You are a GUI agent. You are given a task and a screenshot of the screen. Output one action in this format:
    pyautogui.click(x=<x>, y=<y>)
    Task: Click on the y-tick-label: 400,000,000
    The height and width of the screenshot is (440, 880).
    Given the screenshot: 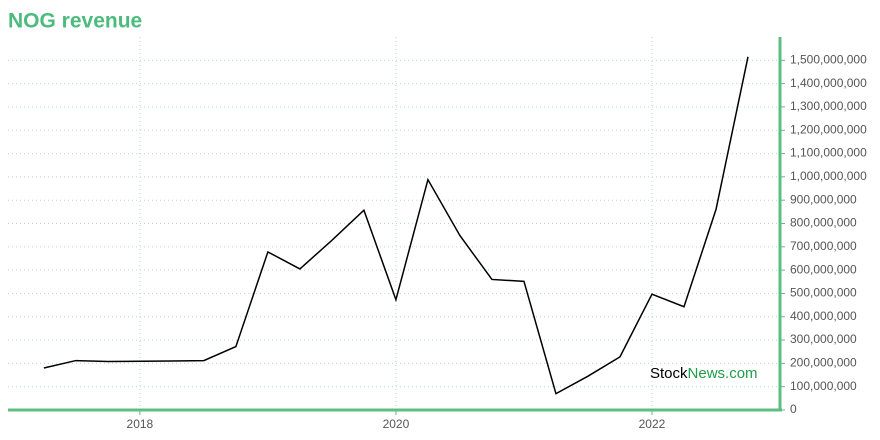 What is the action you would take?
    pyautogui.click(x=823, y=316)
    